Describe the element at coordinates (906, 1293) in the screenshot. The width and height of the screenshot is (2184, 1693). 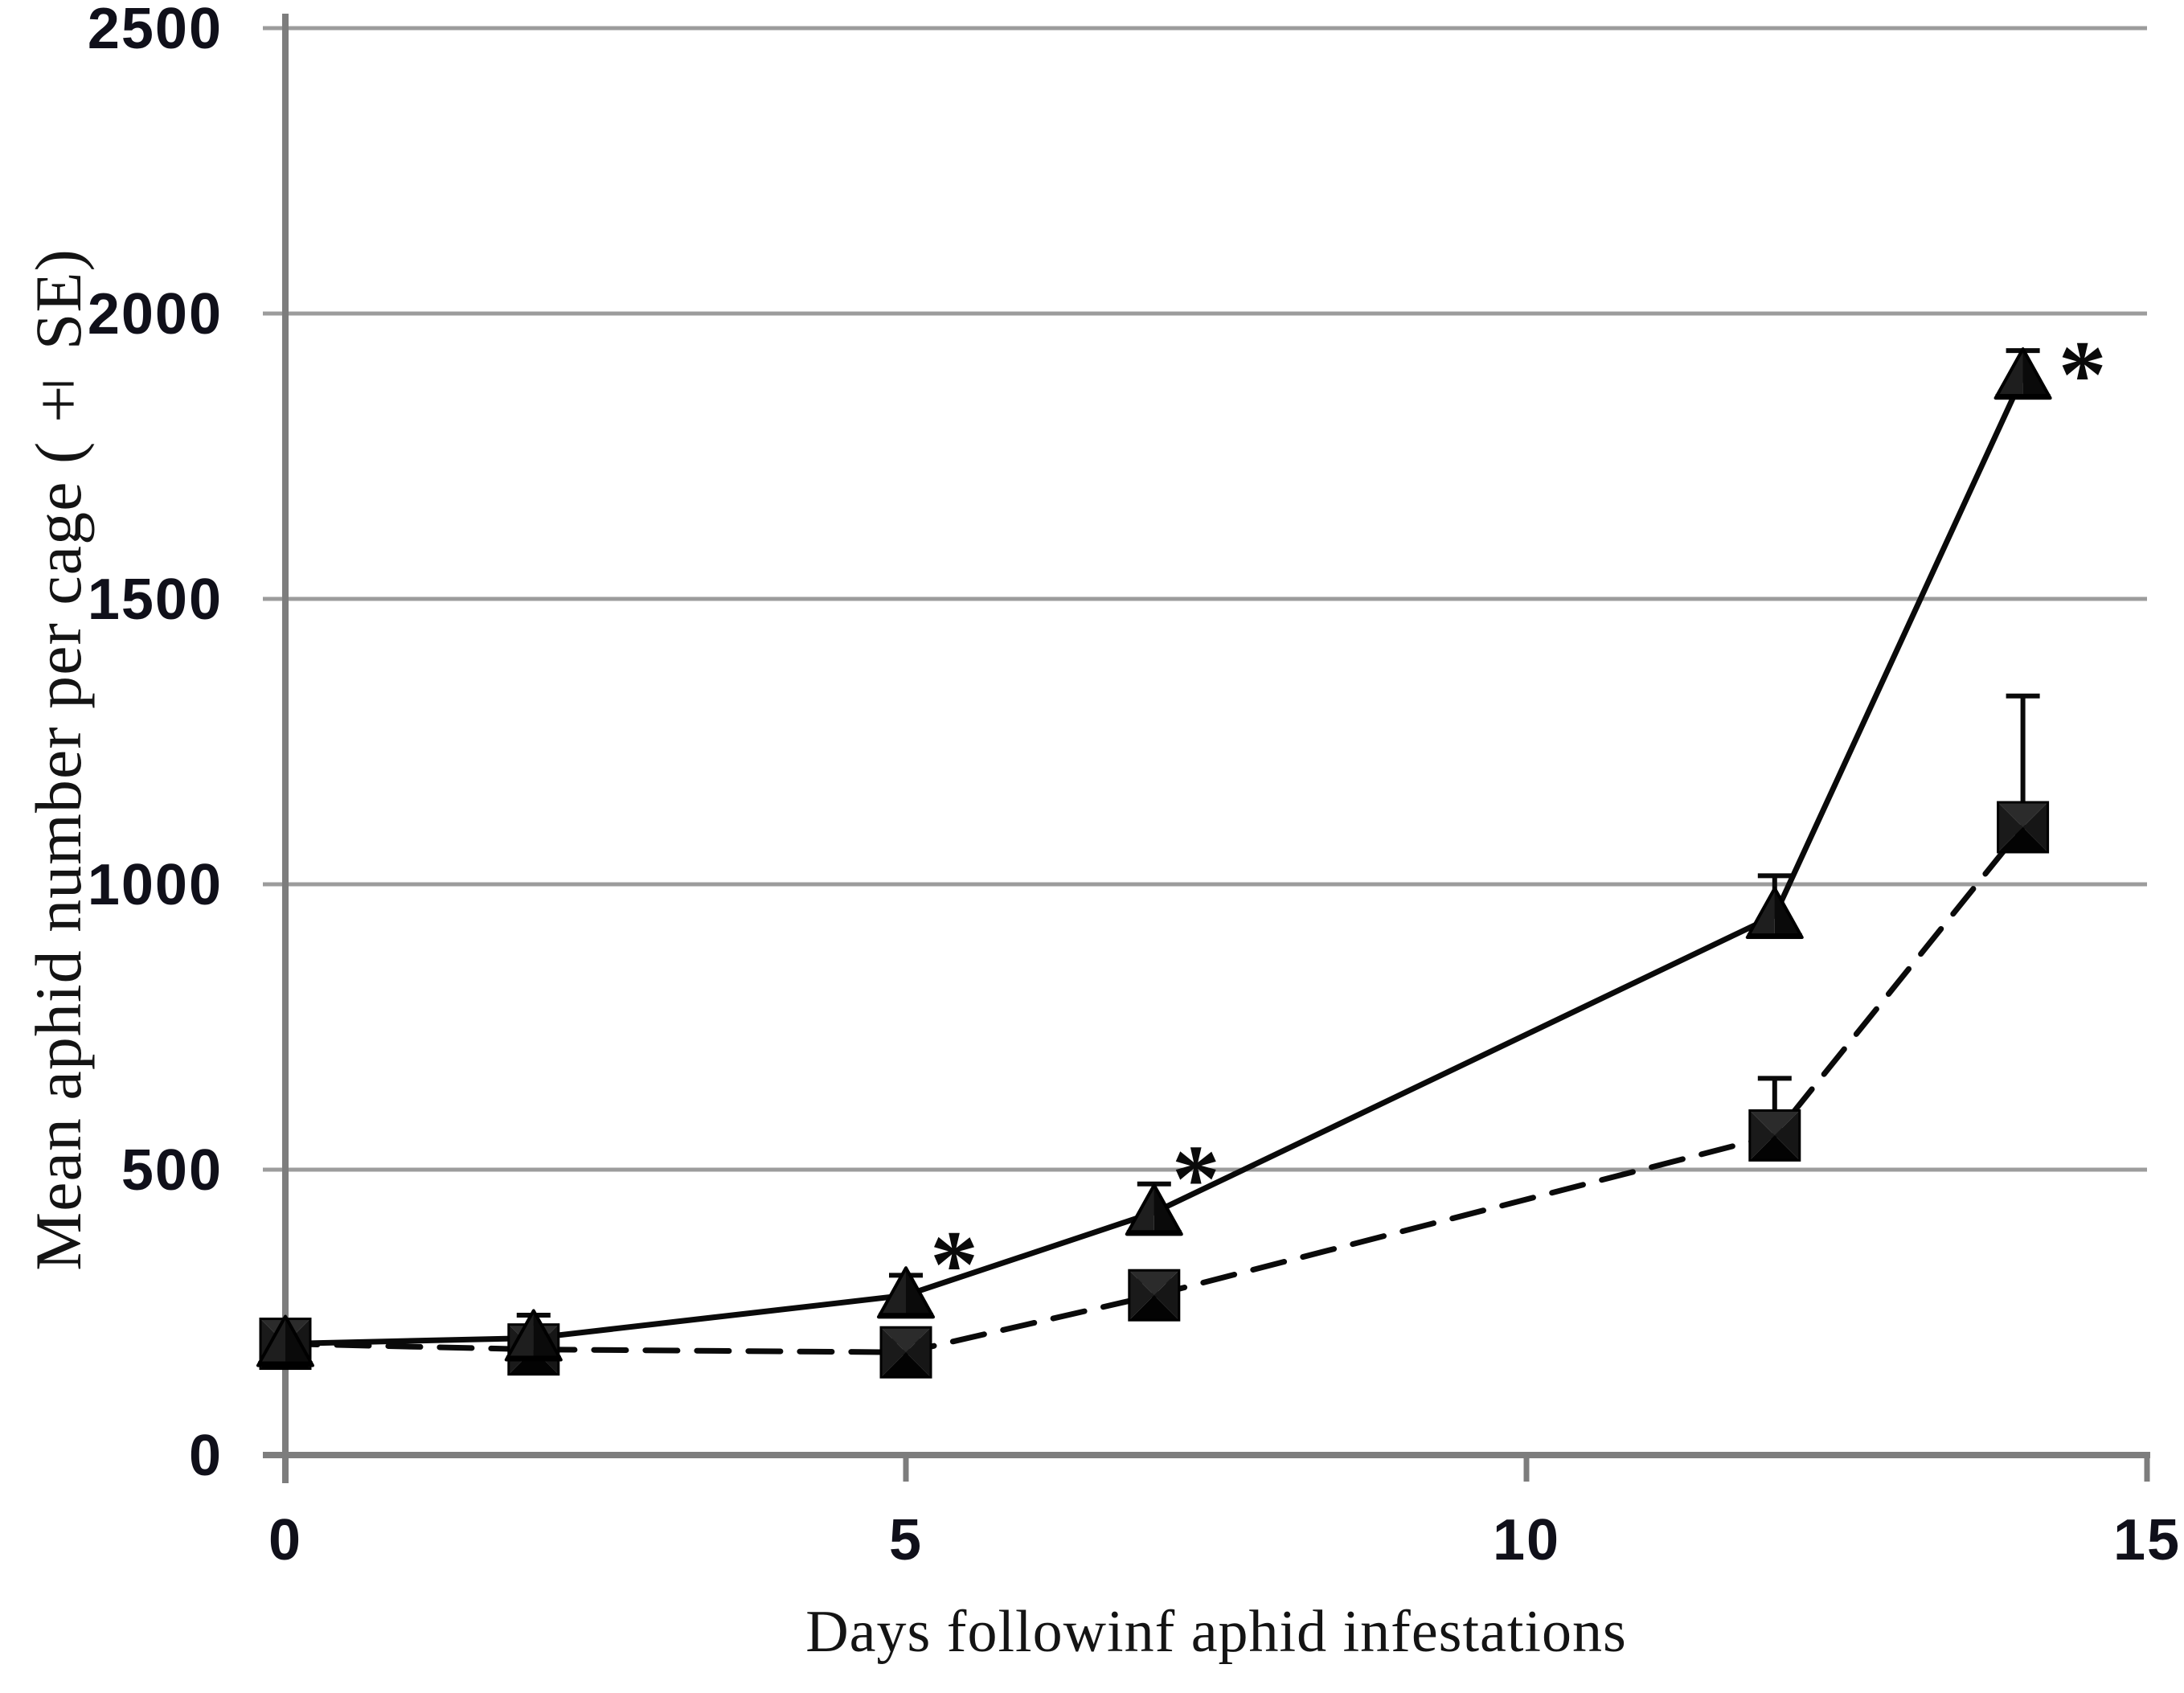
I see `triangle-marker-day5` at that location.